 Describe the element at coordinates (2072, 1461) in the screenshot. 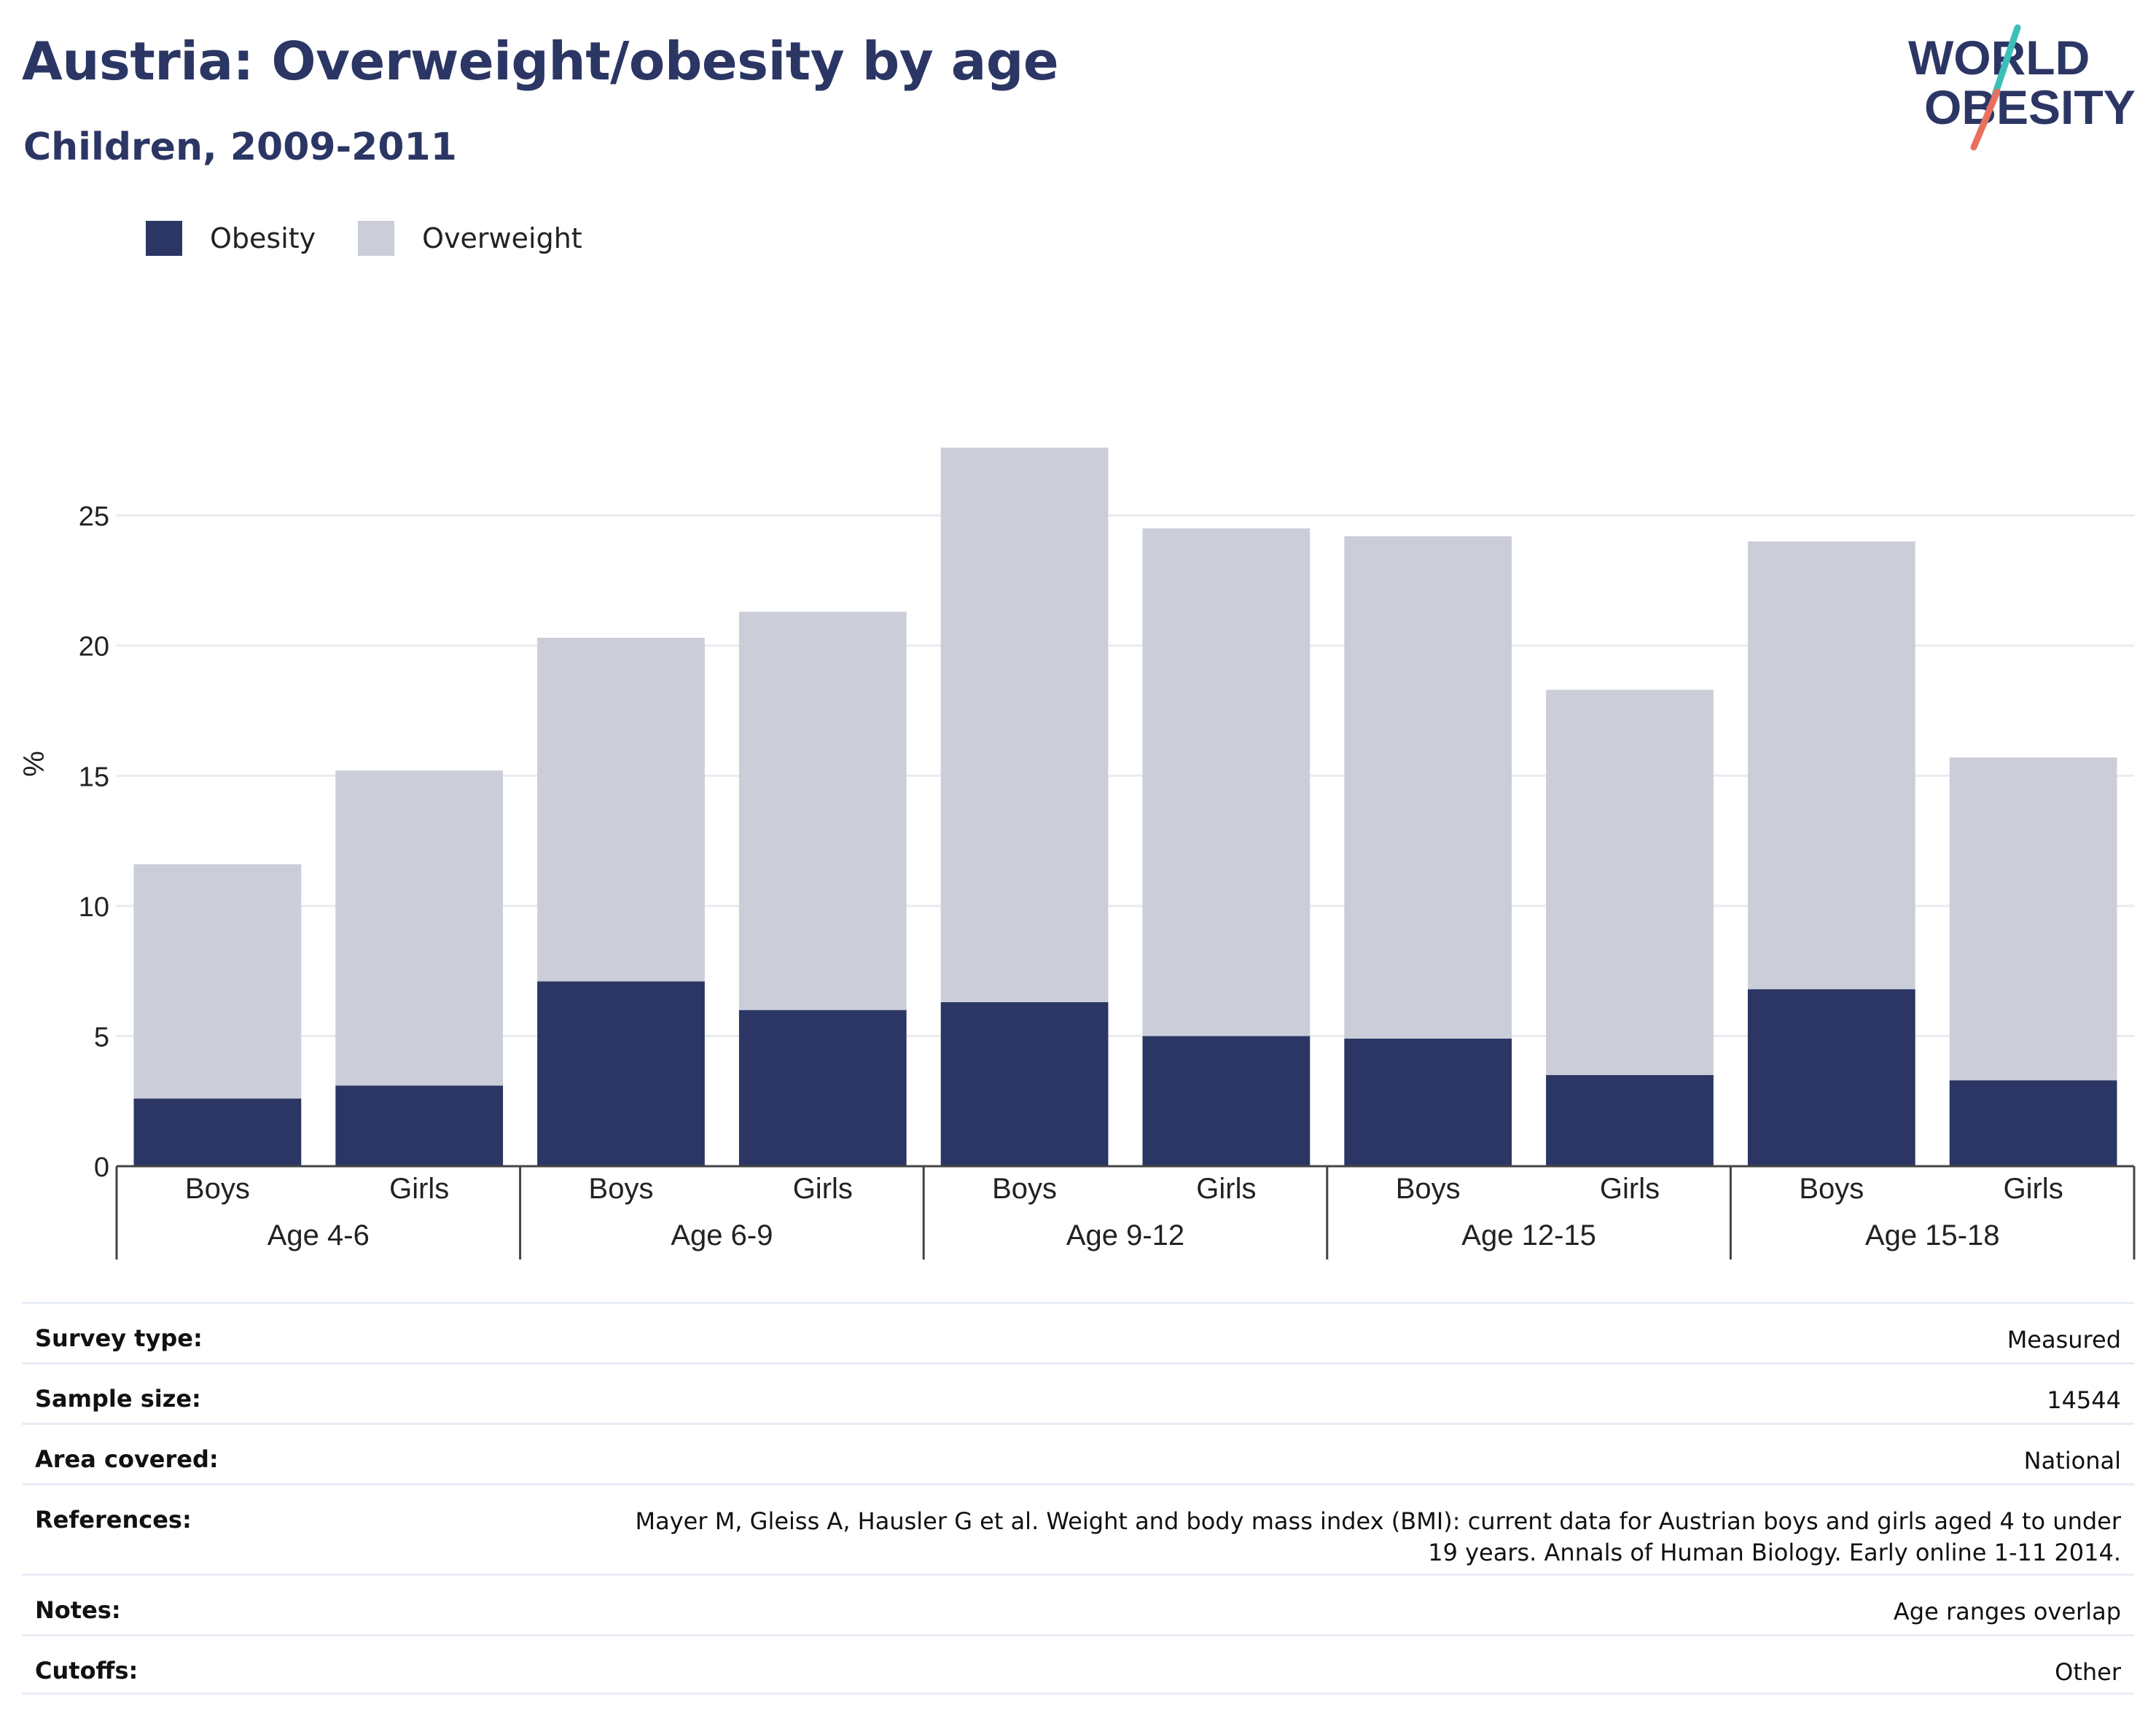

I see `info-value: National` at that location.